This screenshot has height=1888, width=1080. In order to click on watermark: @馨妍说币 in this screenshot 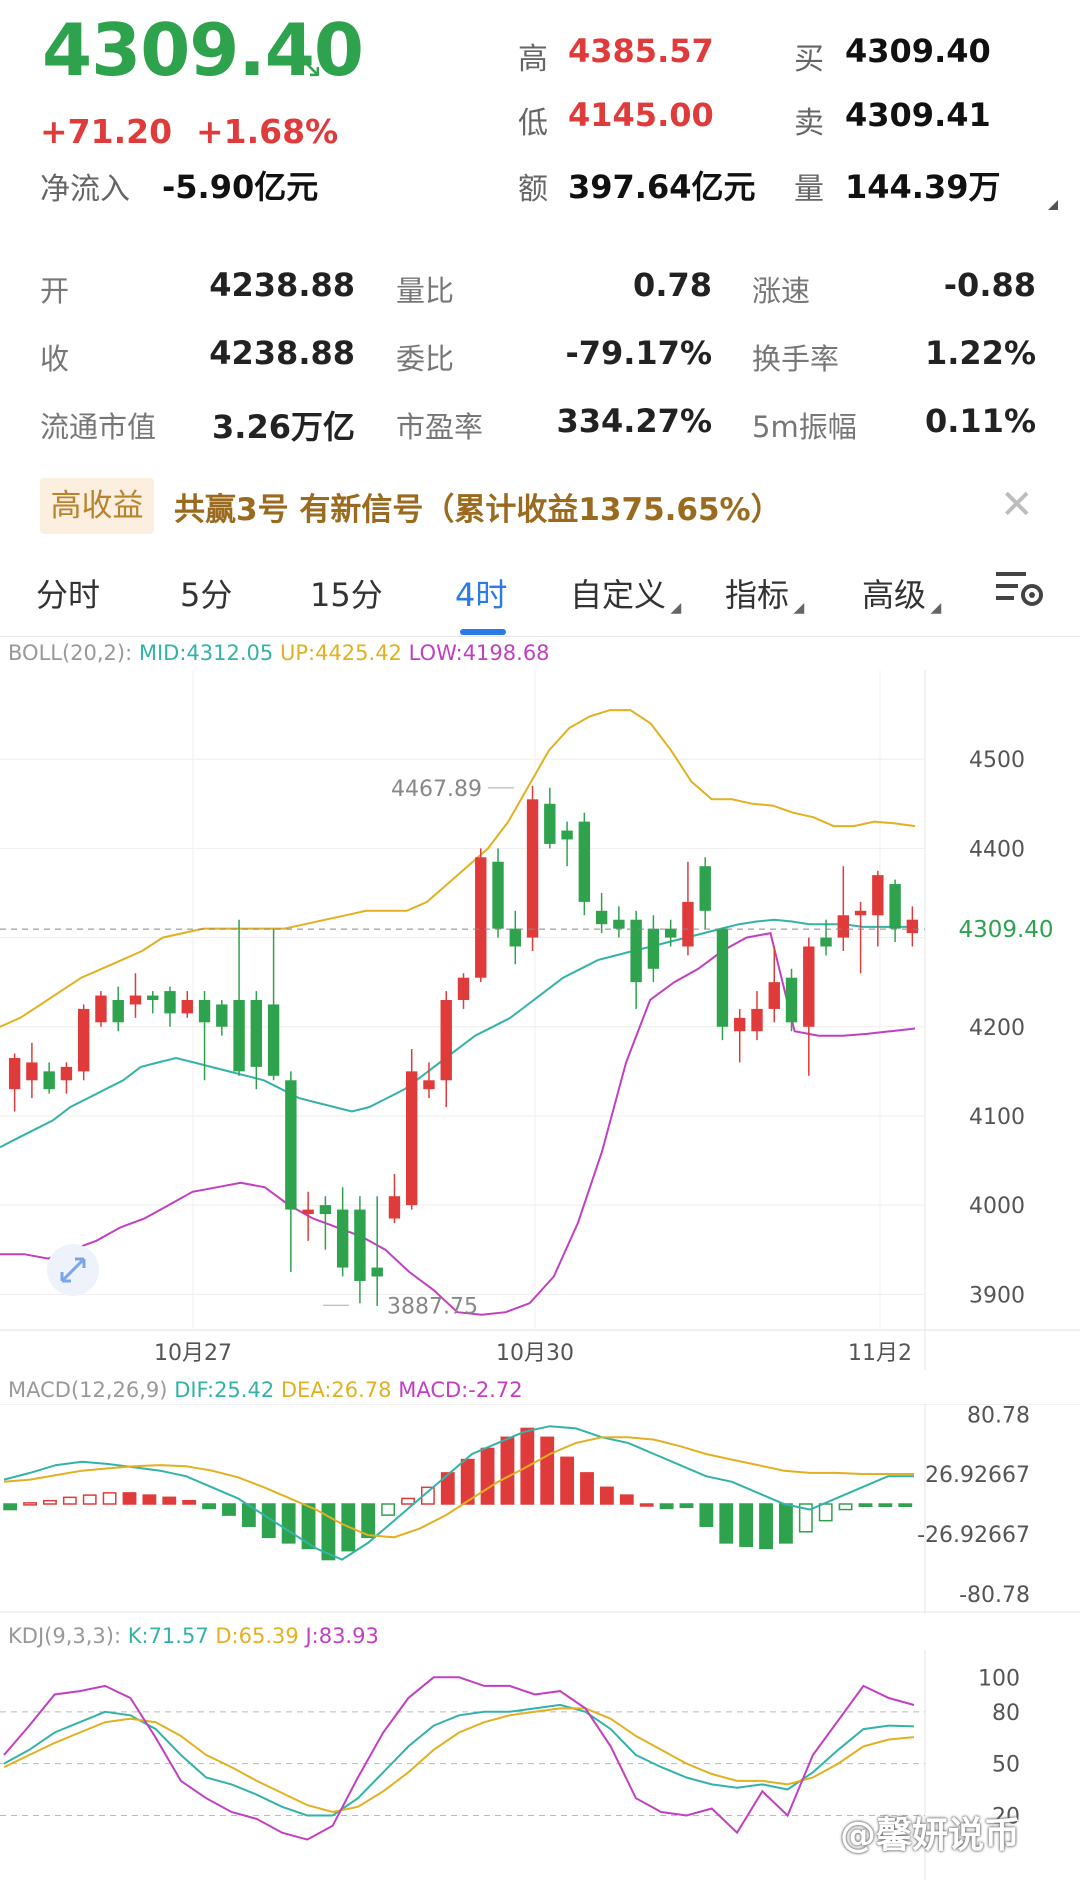, I will do `click(930, 1835)`.